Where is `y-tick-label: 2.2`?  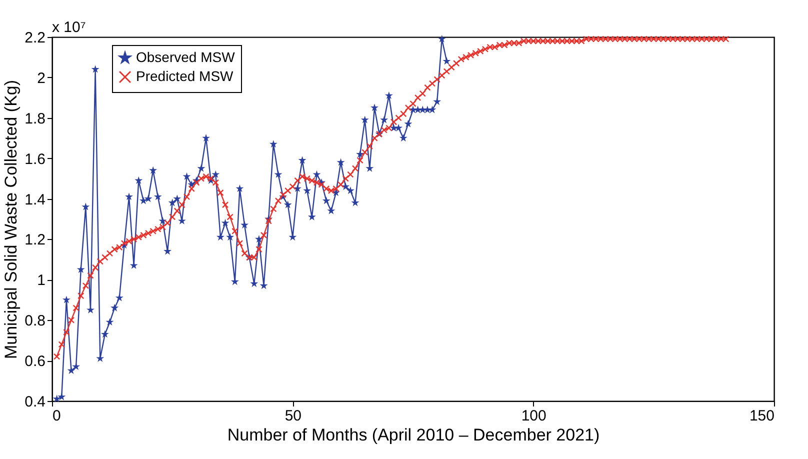
y-tick-label: 2.2 is located at coordinates (35, 38).